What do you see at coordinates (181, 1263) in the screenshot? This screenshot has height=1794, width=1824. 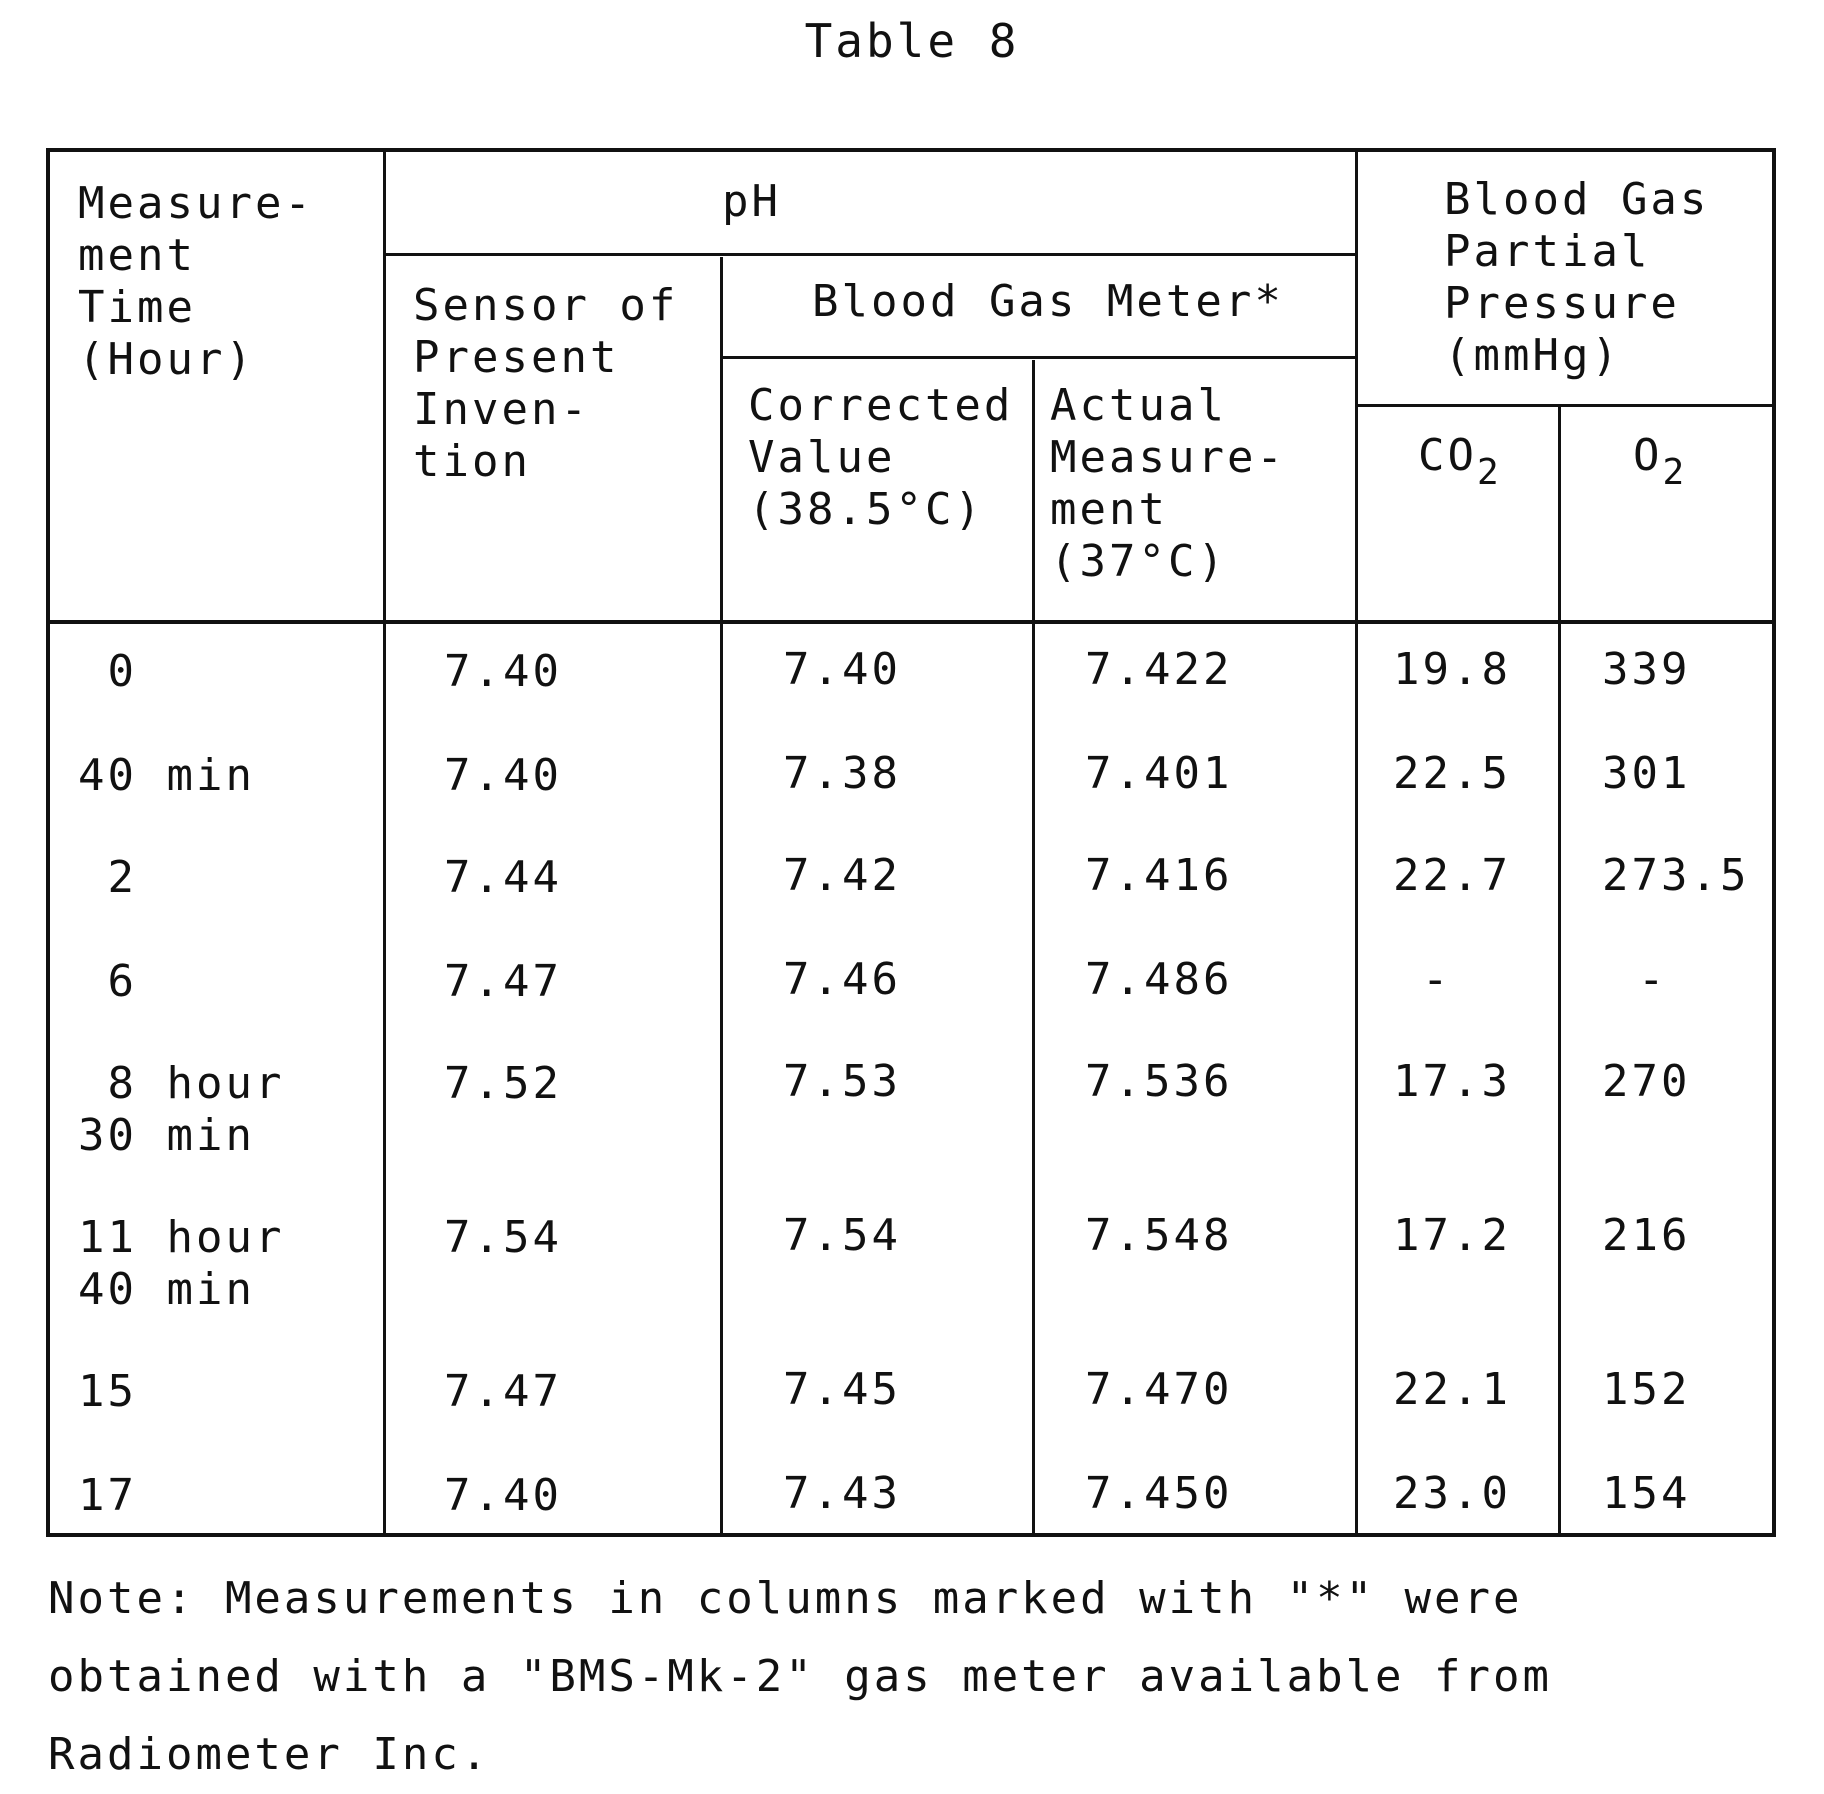 I see `cell-time: 11 hour 40 min` at bounding box center [181, 1263].